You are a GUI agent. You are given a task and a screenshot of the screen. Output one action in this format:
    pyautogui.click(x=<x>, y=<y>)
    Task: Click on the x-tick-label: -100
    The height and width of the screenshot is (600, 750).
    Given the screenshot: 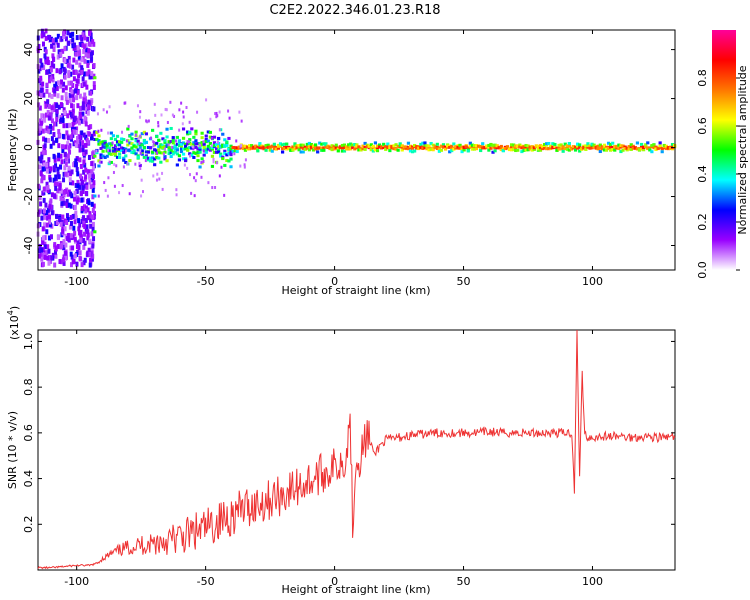 What is the action you would take?
    pyautogui.click(x=76, y=581)
    